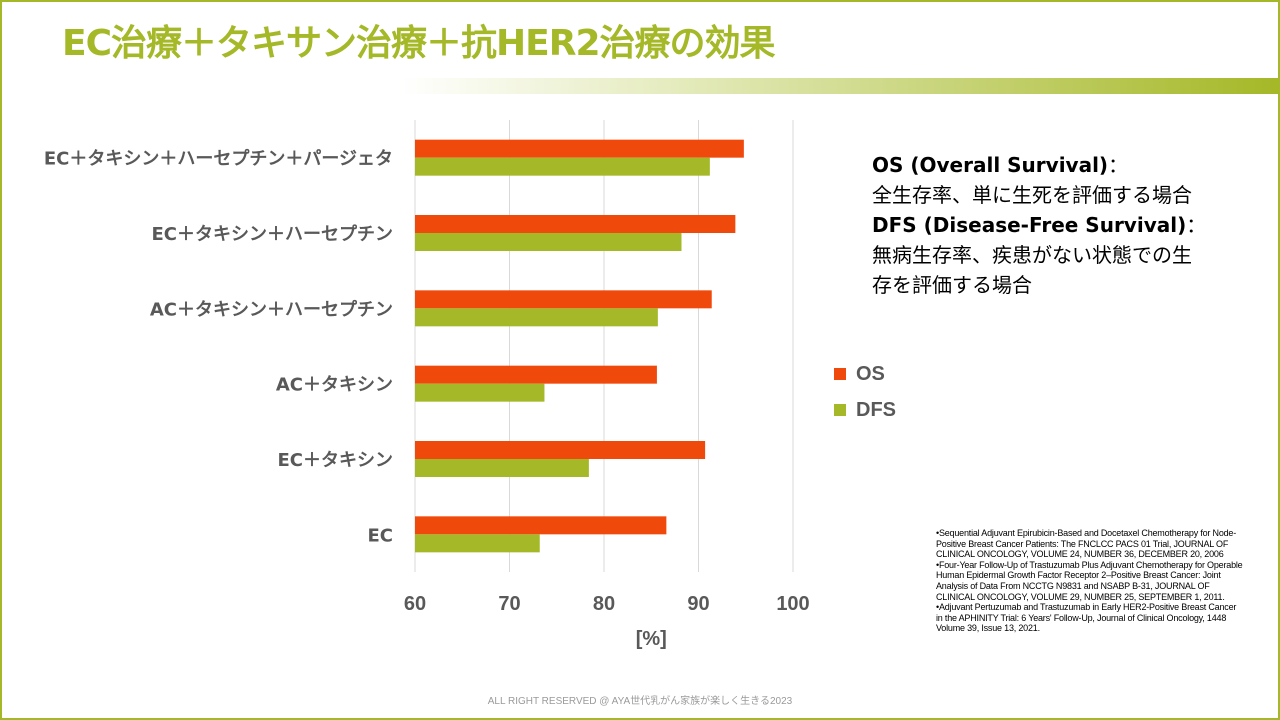  Describe the element at coordinates (335, 460) in the screenshot. I see `category-label: EC＋タキシン` at that location.